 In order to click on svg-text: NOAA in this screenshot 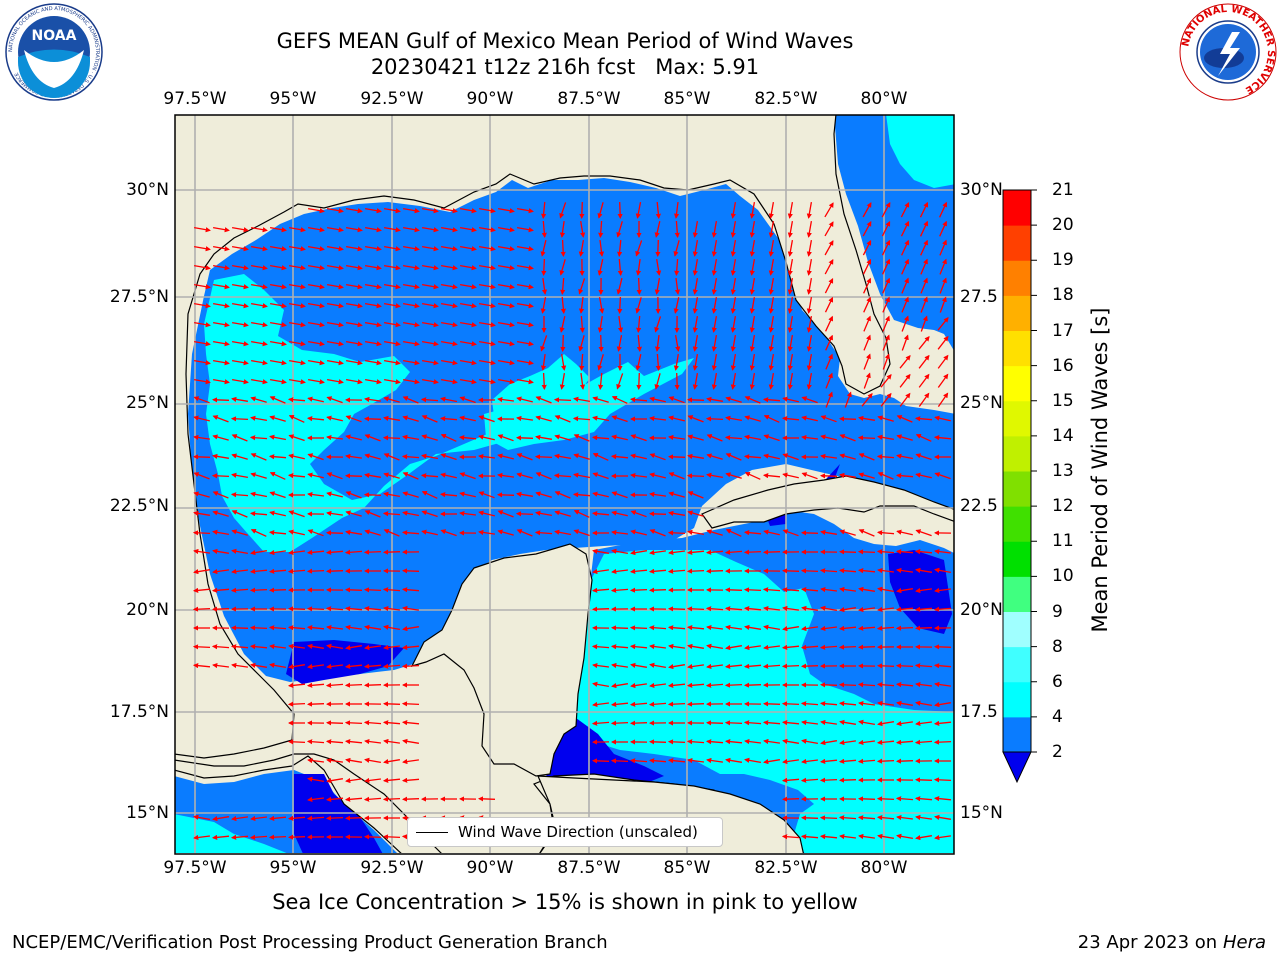, I will do `click(54, 36)`.